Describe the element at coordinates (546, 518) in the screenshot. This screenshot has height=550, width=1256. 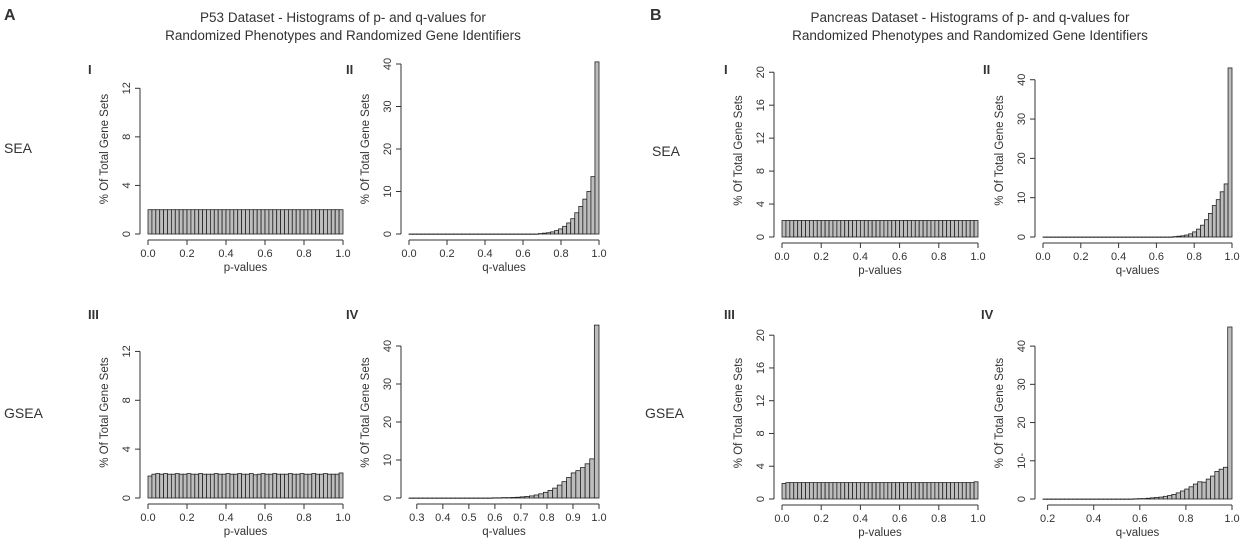
I see `x-tick-label: 0.8` at that location.